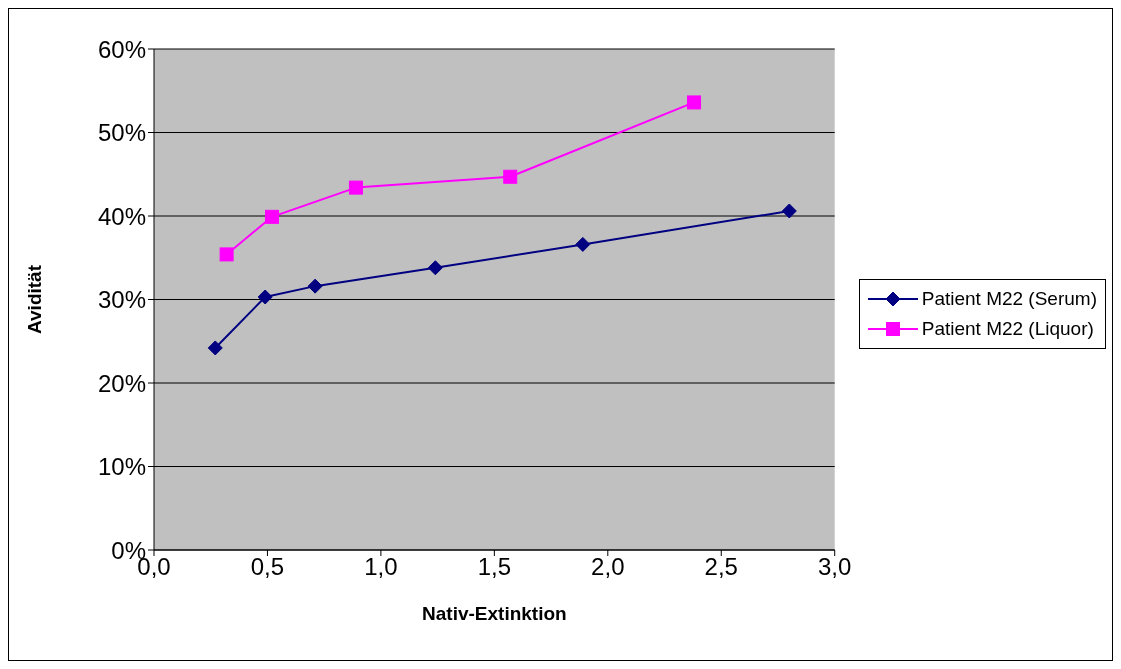 Image resolution: width=1121 pixels, height=669 pixels. Describe the element at coordinates (121, 300) in the screenshot. I see `y-tick-label: 30%` at that location.